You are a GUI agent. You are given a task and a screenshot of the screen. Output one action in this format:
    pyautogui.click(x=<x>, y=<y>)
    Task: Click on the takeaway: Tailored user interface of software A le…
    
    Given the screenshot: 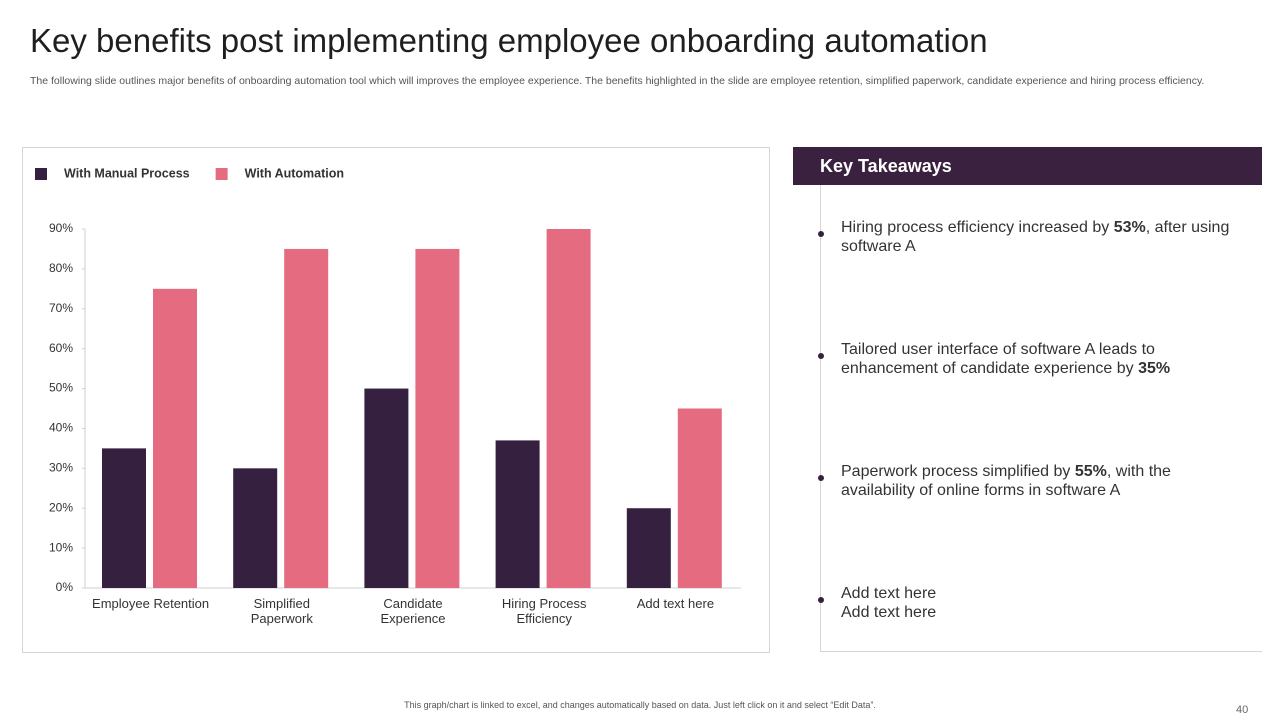 What is the action you would take?
    pyautogui.click(x=1041, y=359)
    